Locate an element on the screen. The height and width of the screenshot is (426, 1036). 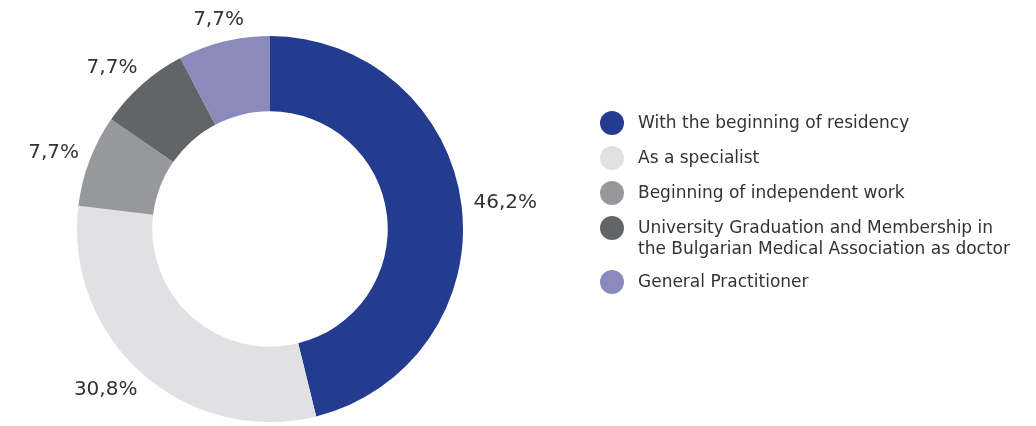
data-label: 46,2% is located at coordinates (505, 201).